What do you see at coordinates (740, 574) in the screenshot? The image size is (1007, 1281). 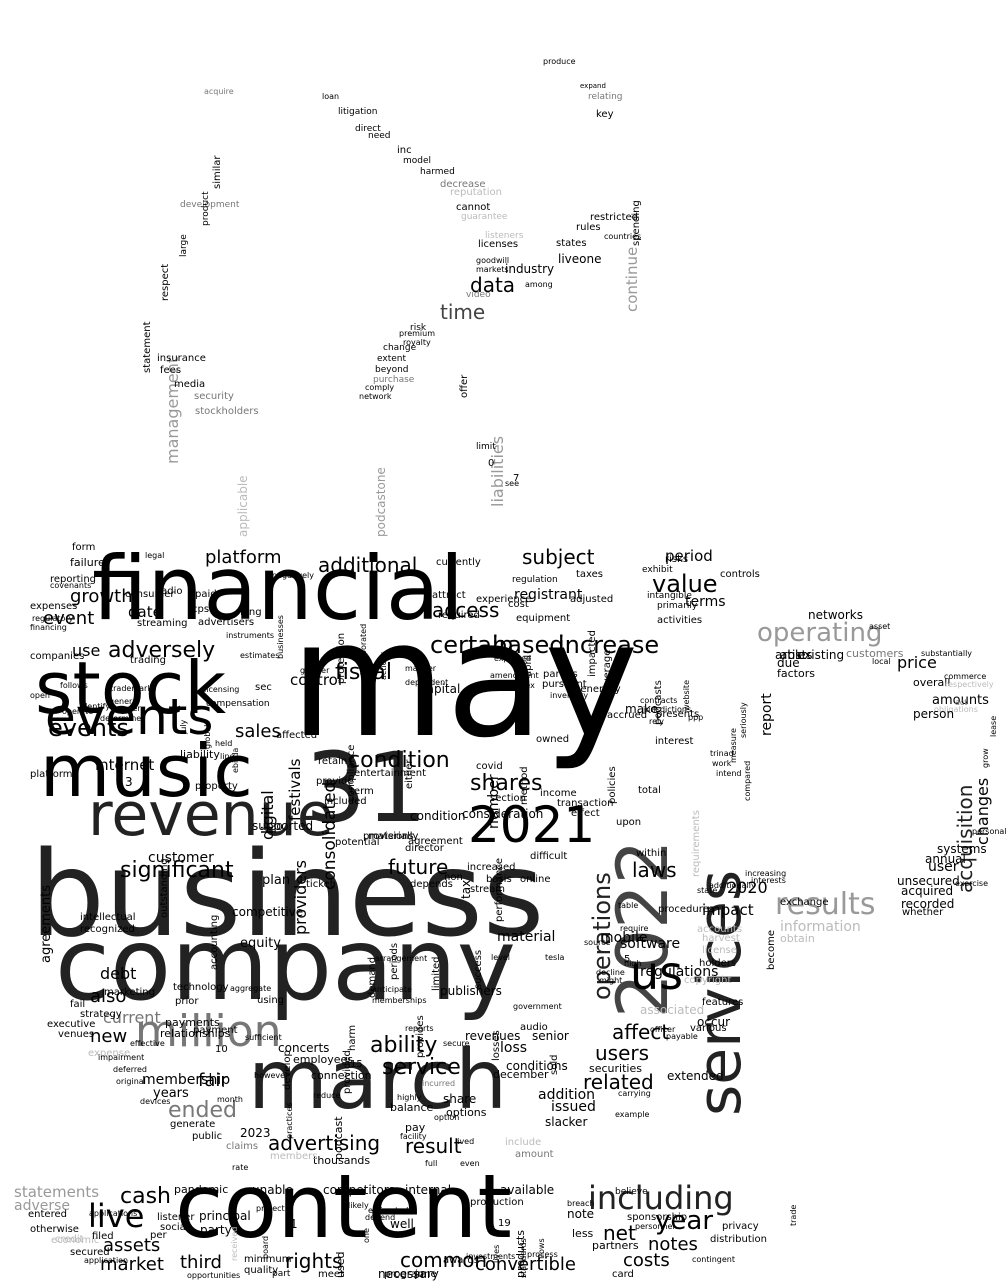 I see `word-cloud-word: controls` at bounding box center [740, 574].